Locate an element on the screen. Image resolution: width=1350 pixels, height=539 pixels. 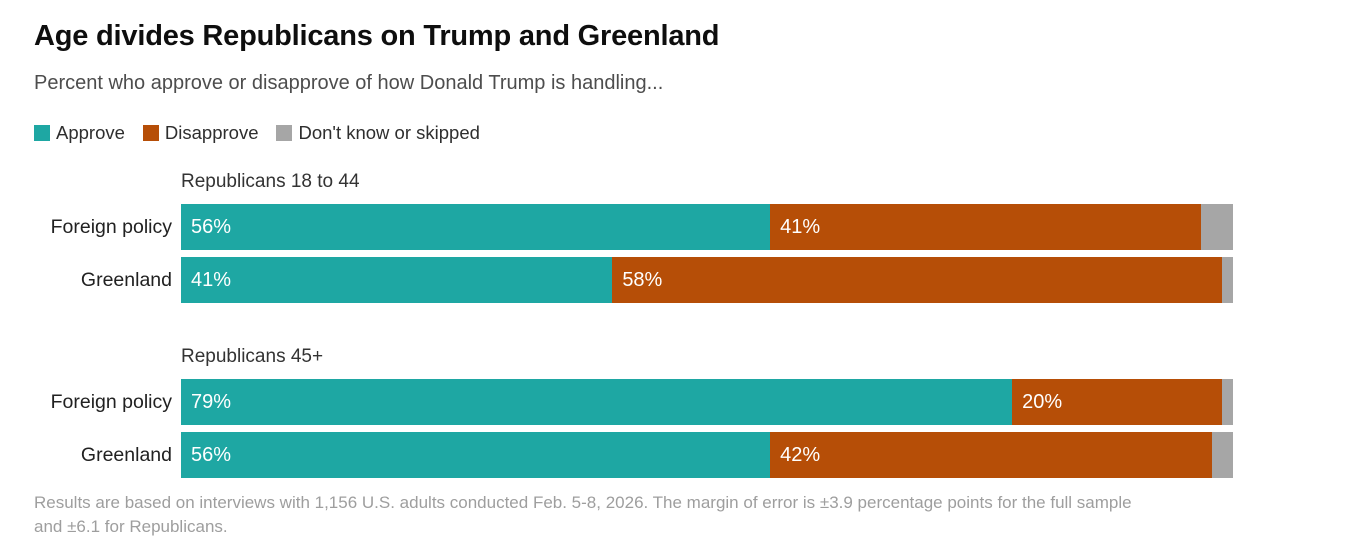
disapprove-segment: 42% is located at coordinates (991, 455).